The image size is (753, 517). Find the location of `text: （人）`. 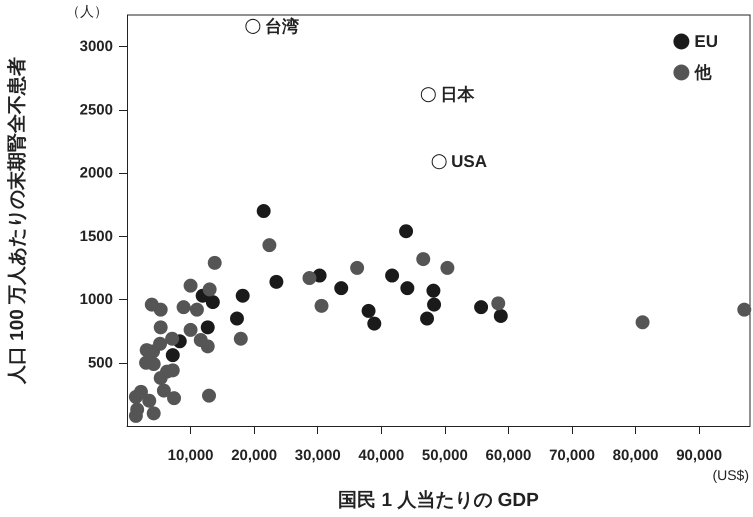

text: （人） is located at coordinates (87, 11).